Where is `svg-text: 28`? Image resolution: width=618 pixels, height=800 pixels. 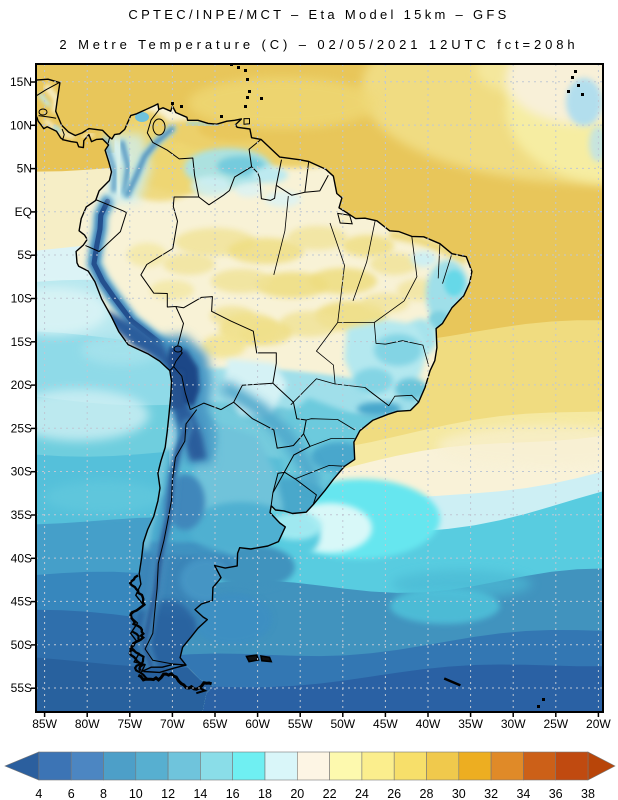 svg-text: 28 is located at coordinates (427, 793).